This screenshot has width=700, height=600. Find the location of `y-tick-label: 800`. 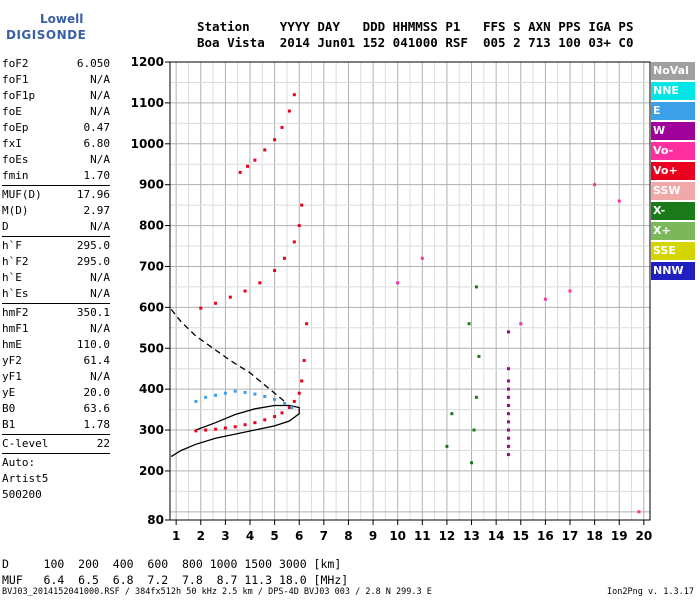

y-tick-label: 800 is located at coordinates (151, 226).